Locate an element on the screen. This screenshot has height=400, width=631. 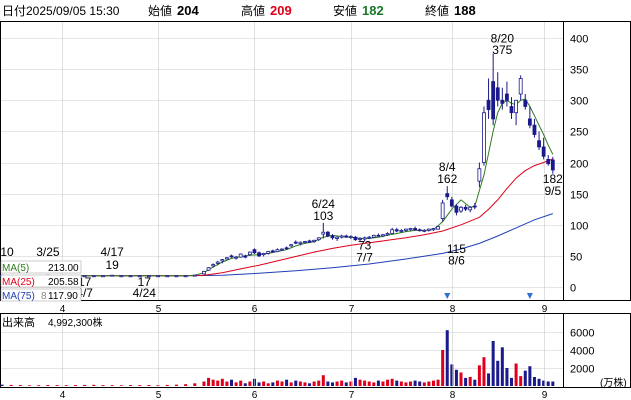
price-annotation: 7/7 is located at coordinates (364, 257).